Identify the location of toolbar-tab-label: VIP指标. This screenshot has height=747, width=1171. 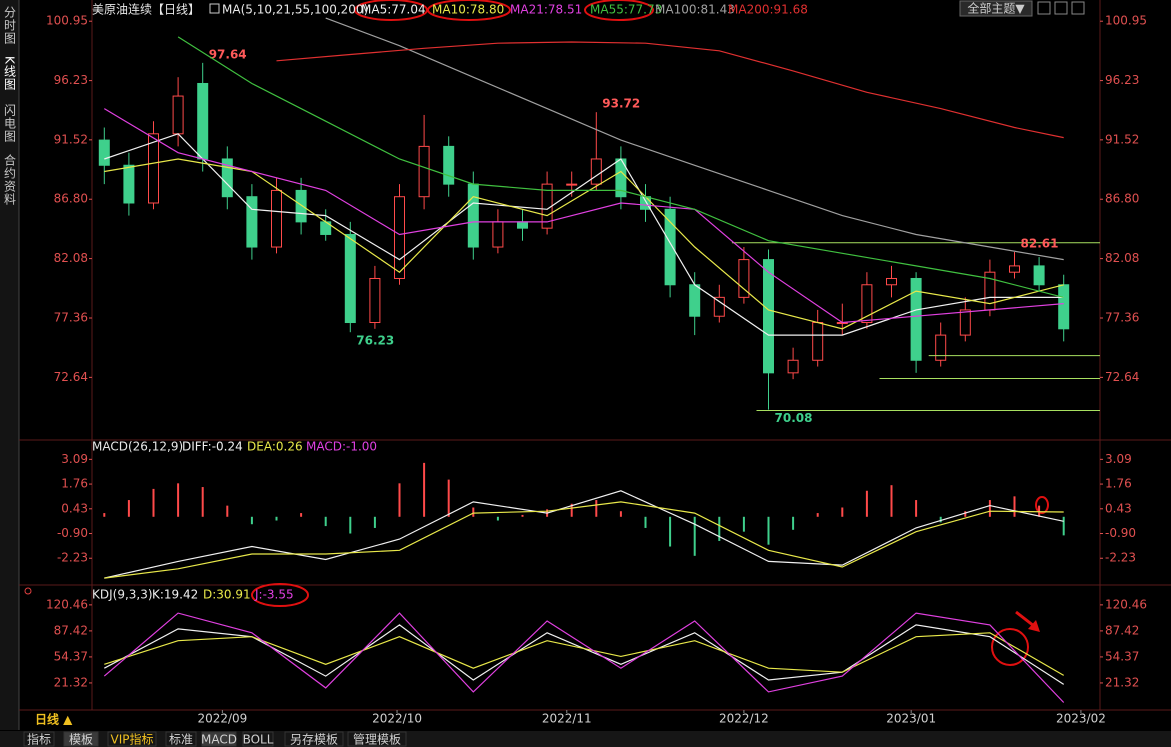
(132, 739).